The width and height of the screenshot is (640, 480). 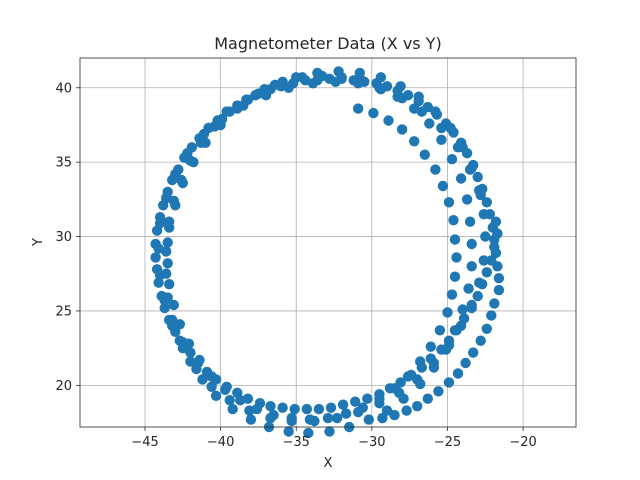 I want to click on y-tick-label: 30, so click(x=63, y=237).